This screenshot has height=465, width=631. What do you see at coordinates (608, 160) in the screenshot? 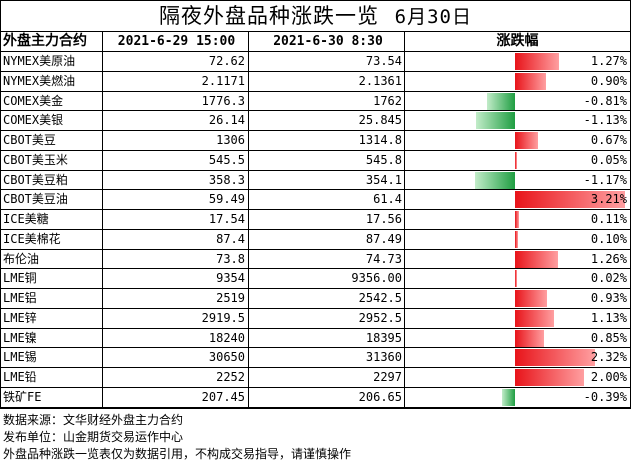
I see `row-change-label: 0.05%` at bounding box center [608, 160].